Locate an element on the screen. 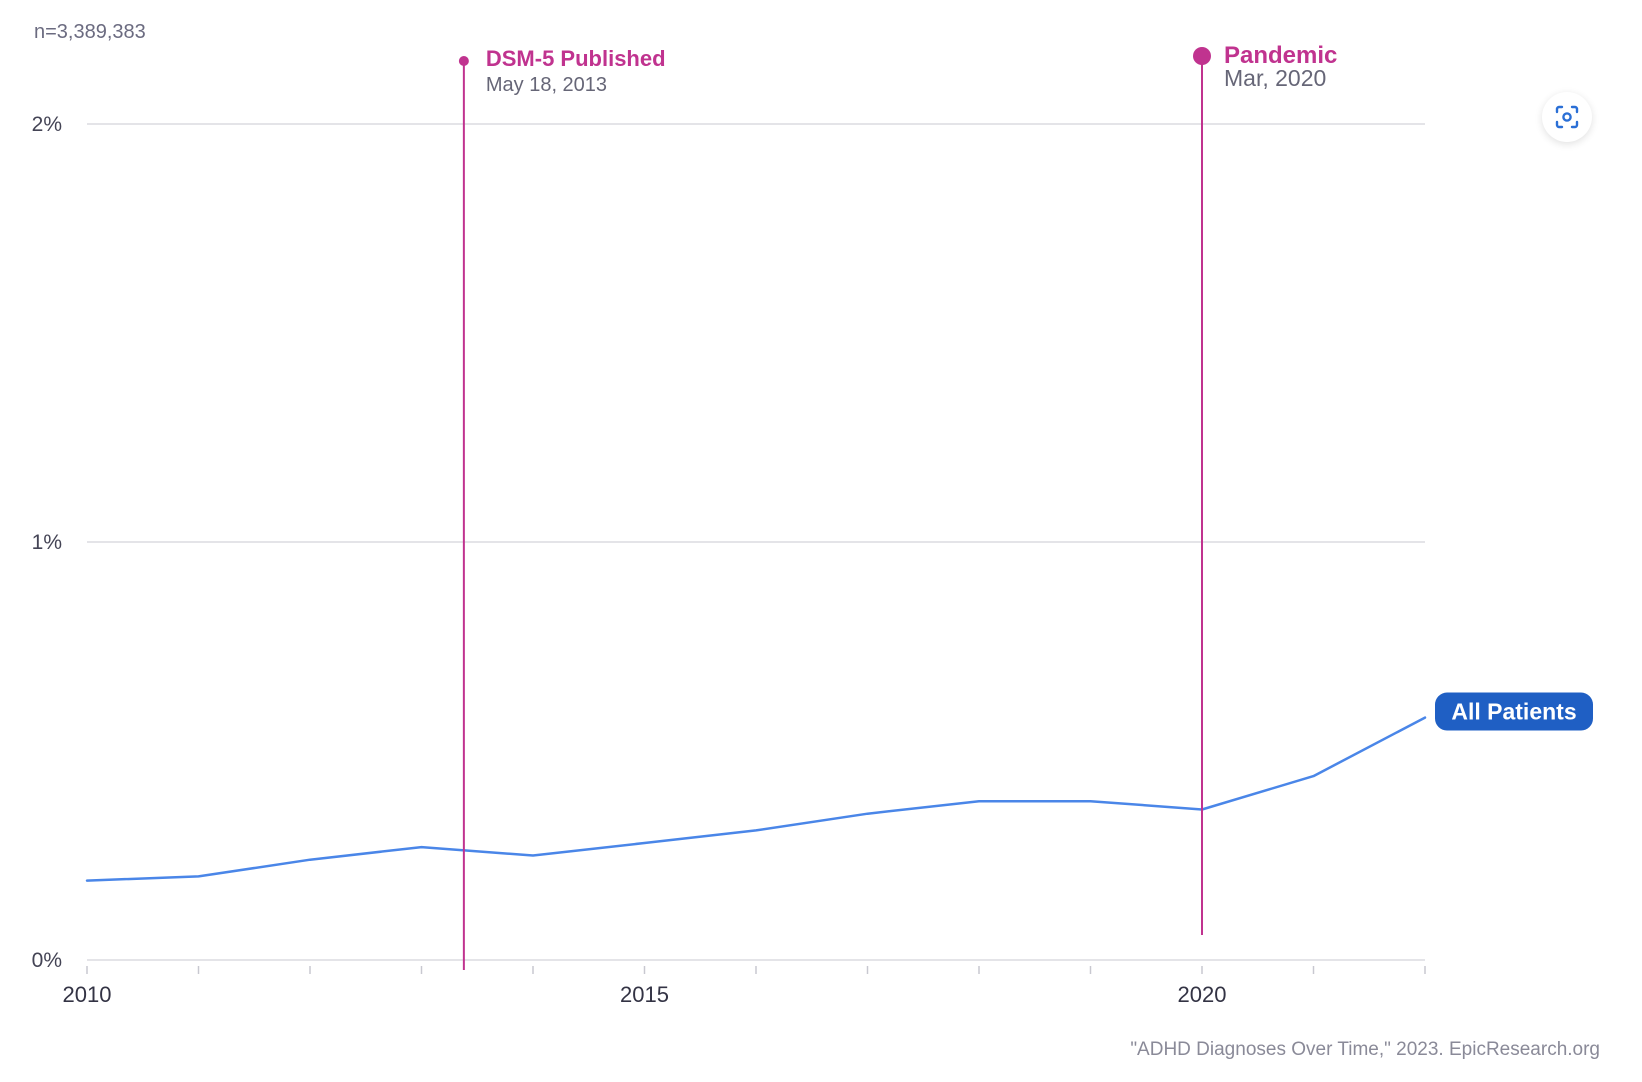 Image resolution: width=1642 pixels, height=1082 pixels. series-layer is located at coordinates (756, 799).